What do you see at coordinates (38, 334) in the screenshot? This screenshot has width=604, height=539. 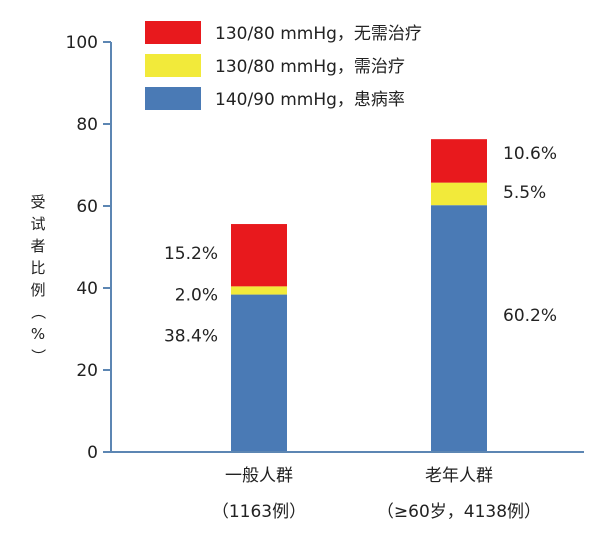 I see `y-axis-label-char: %` at bounding box center [38, 334].